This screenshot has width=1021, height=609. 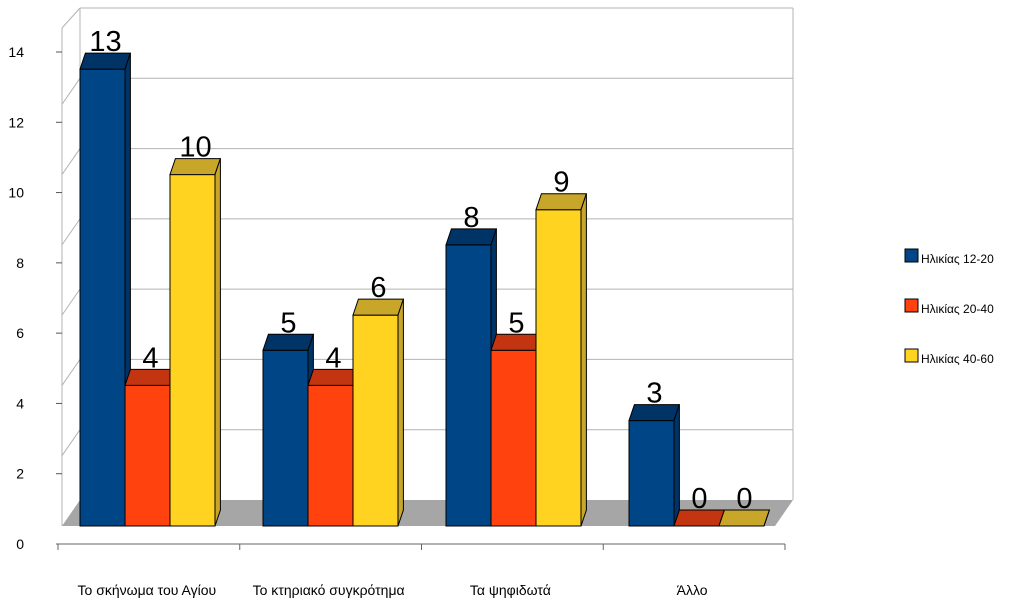 I want to click on legend-label: Ηλικίας 20-40, so click(x=957, y=309).